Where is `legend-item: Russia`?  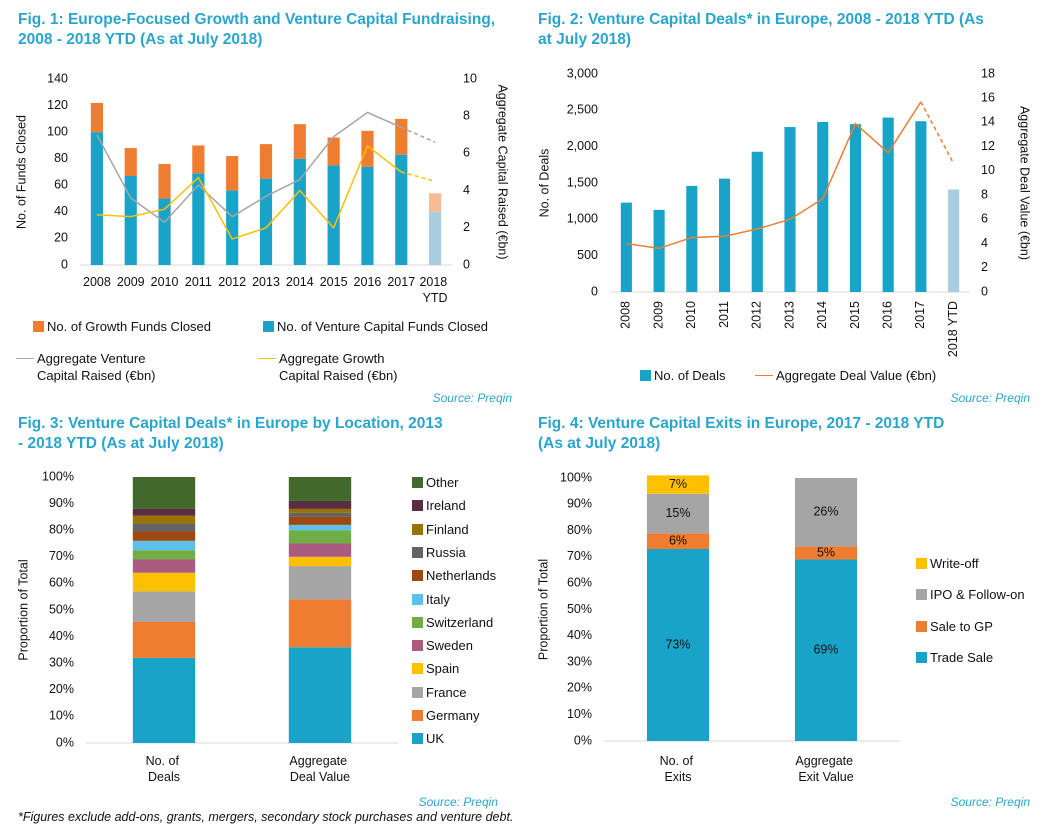
legend-item: Russia is located at coordinates (439, 552).